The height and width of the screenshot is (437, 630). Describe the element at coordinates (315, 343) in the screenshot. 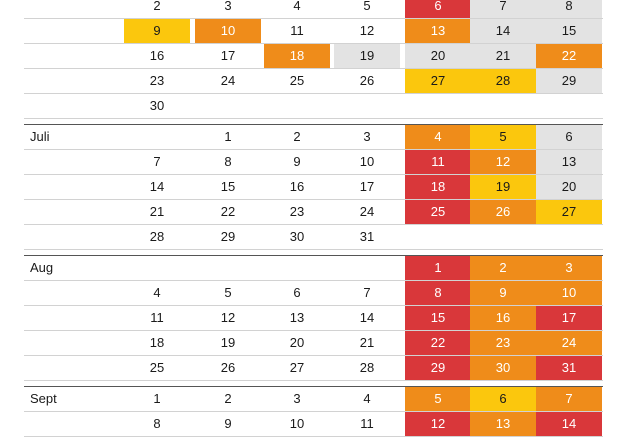

I see `week-row: 18 19 20 21 22 23 24` at that location.